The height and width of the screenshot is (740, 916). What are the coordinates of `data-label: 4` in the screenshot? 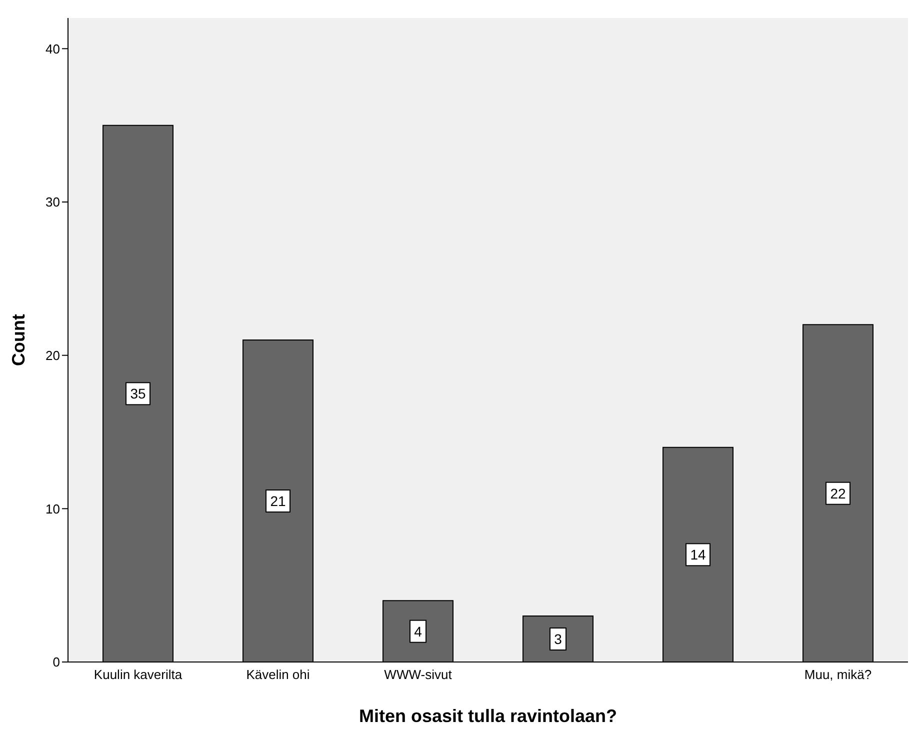 It's located at (418, 631).